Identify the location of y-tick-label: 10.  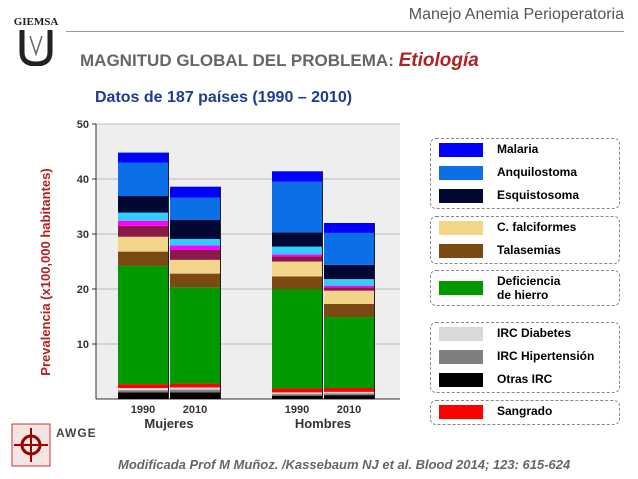
(83, 345).